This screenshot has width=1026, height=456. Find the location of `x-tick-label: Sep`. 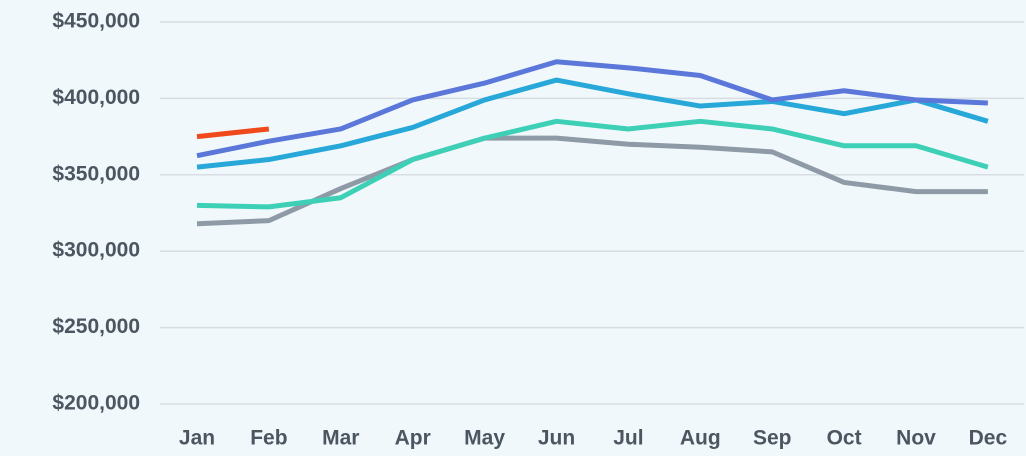

x-tick-label: Sep is located at coordinates (772, 438).